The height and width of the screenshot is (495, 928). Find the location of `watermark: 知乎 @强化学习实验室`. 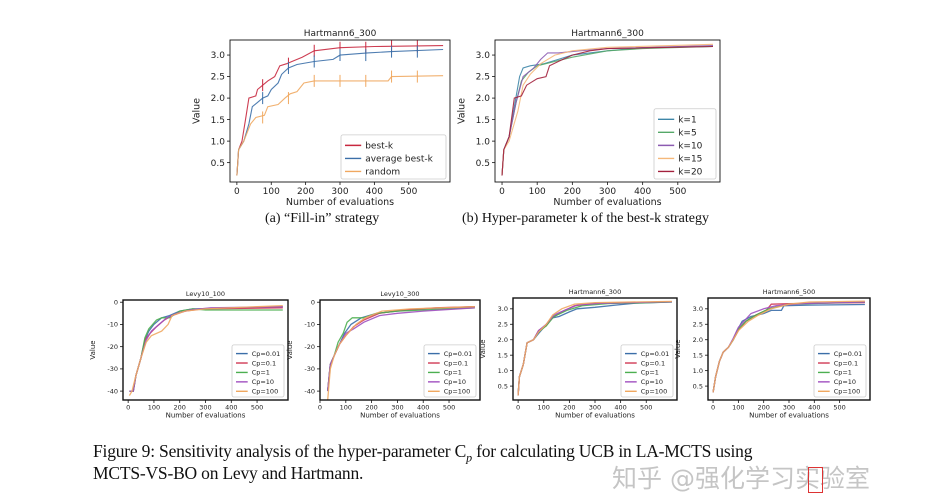

watermark: 知乎 @强化学习实验室 is located at coordinates (741, 478).